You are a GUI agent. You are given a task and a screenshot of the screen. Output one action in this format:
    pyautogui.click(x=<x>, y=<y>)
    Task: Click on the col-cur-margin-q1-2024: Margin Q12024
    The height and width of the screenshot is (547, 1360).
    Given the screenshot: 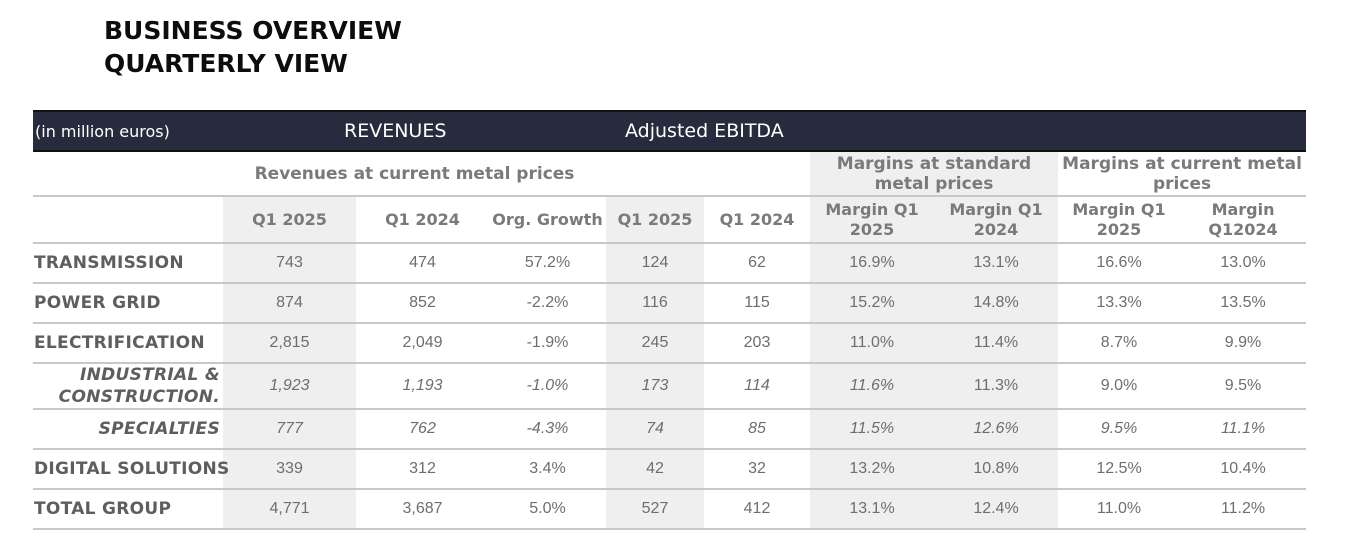 What is the action you would take?
    pyautogui.click(x=1243, y=220)
    